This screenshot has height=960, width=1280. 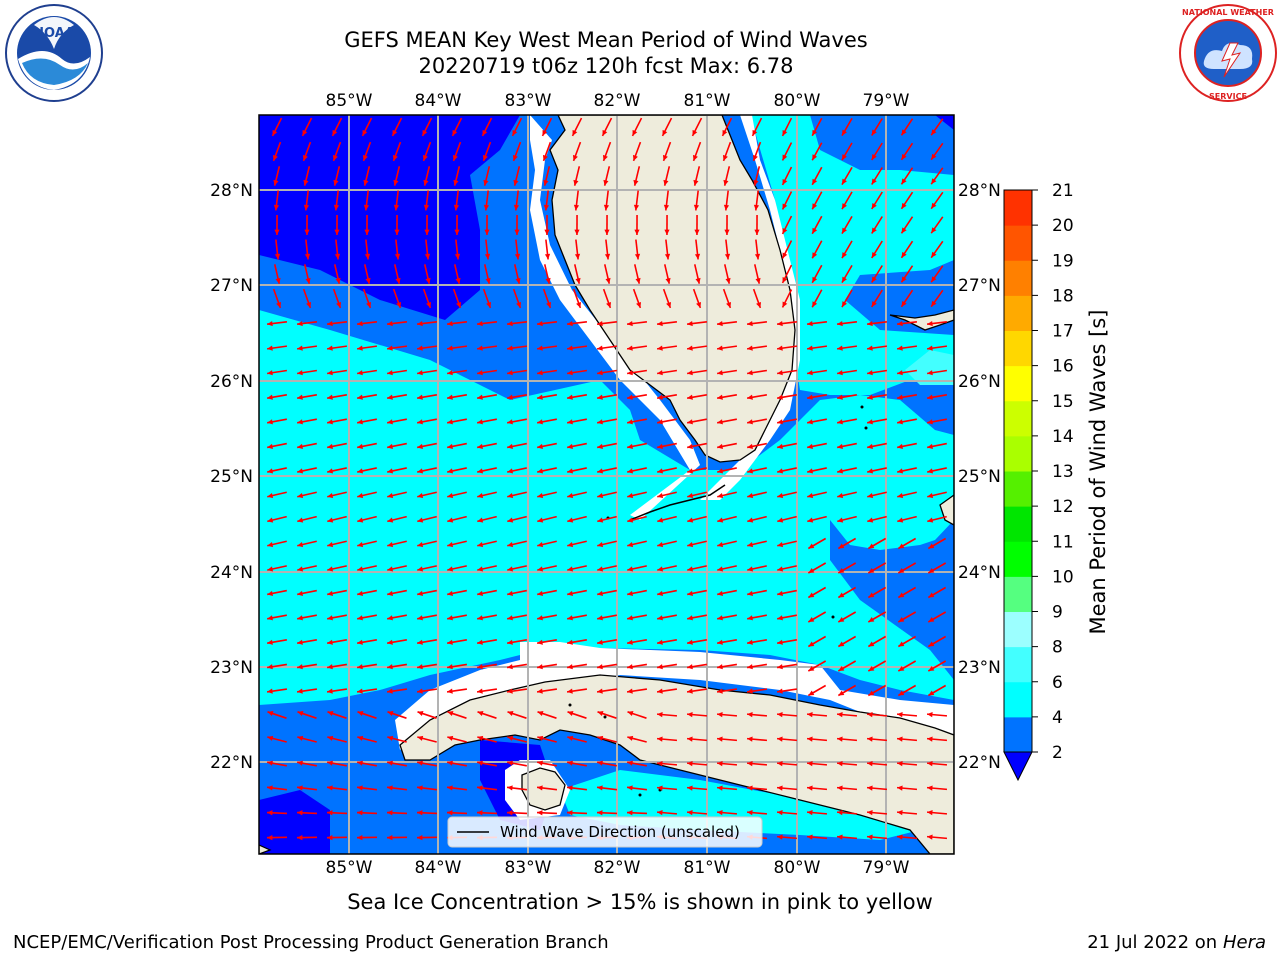 I want to click on colorbar-label: Mean Period of Wind Waves [s], so click(x=1098, y=472).